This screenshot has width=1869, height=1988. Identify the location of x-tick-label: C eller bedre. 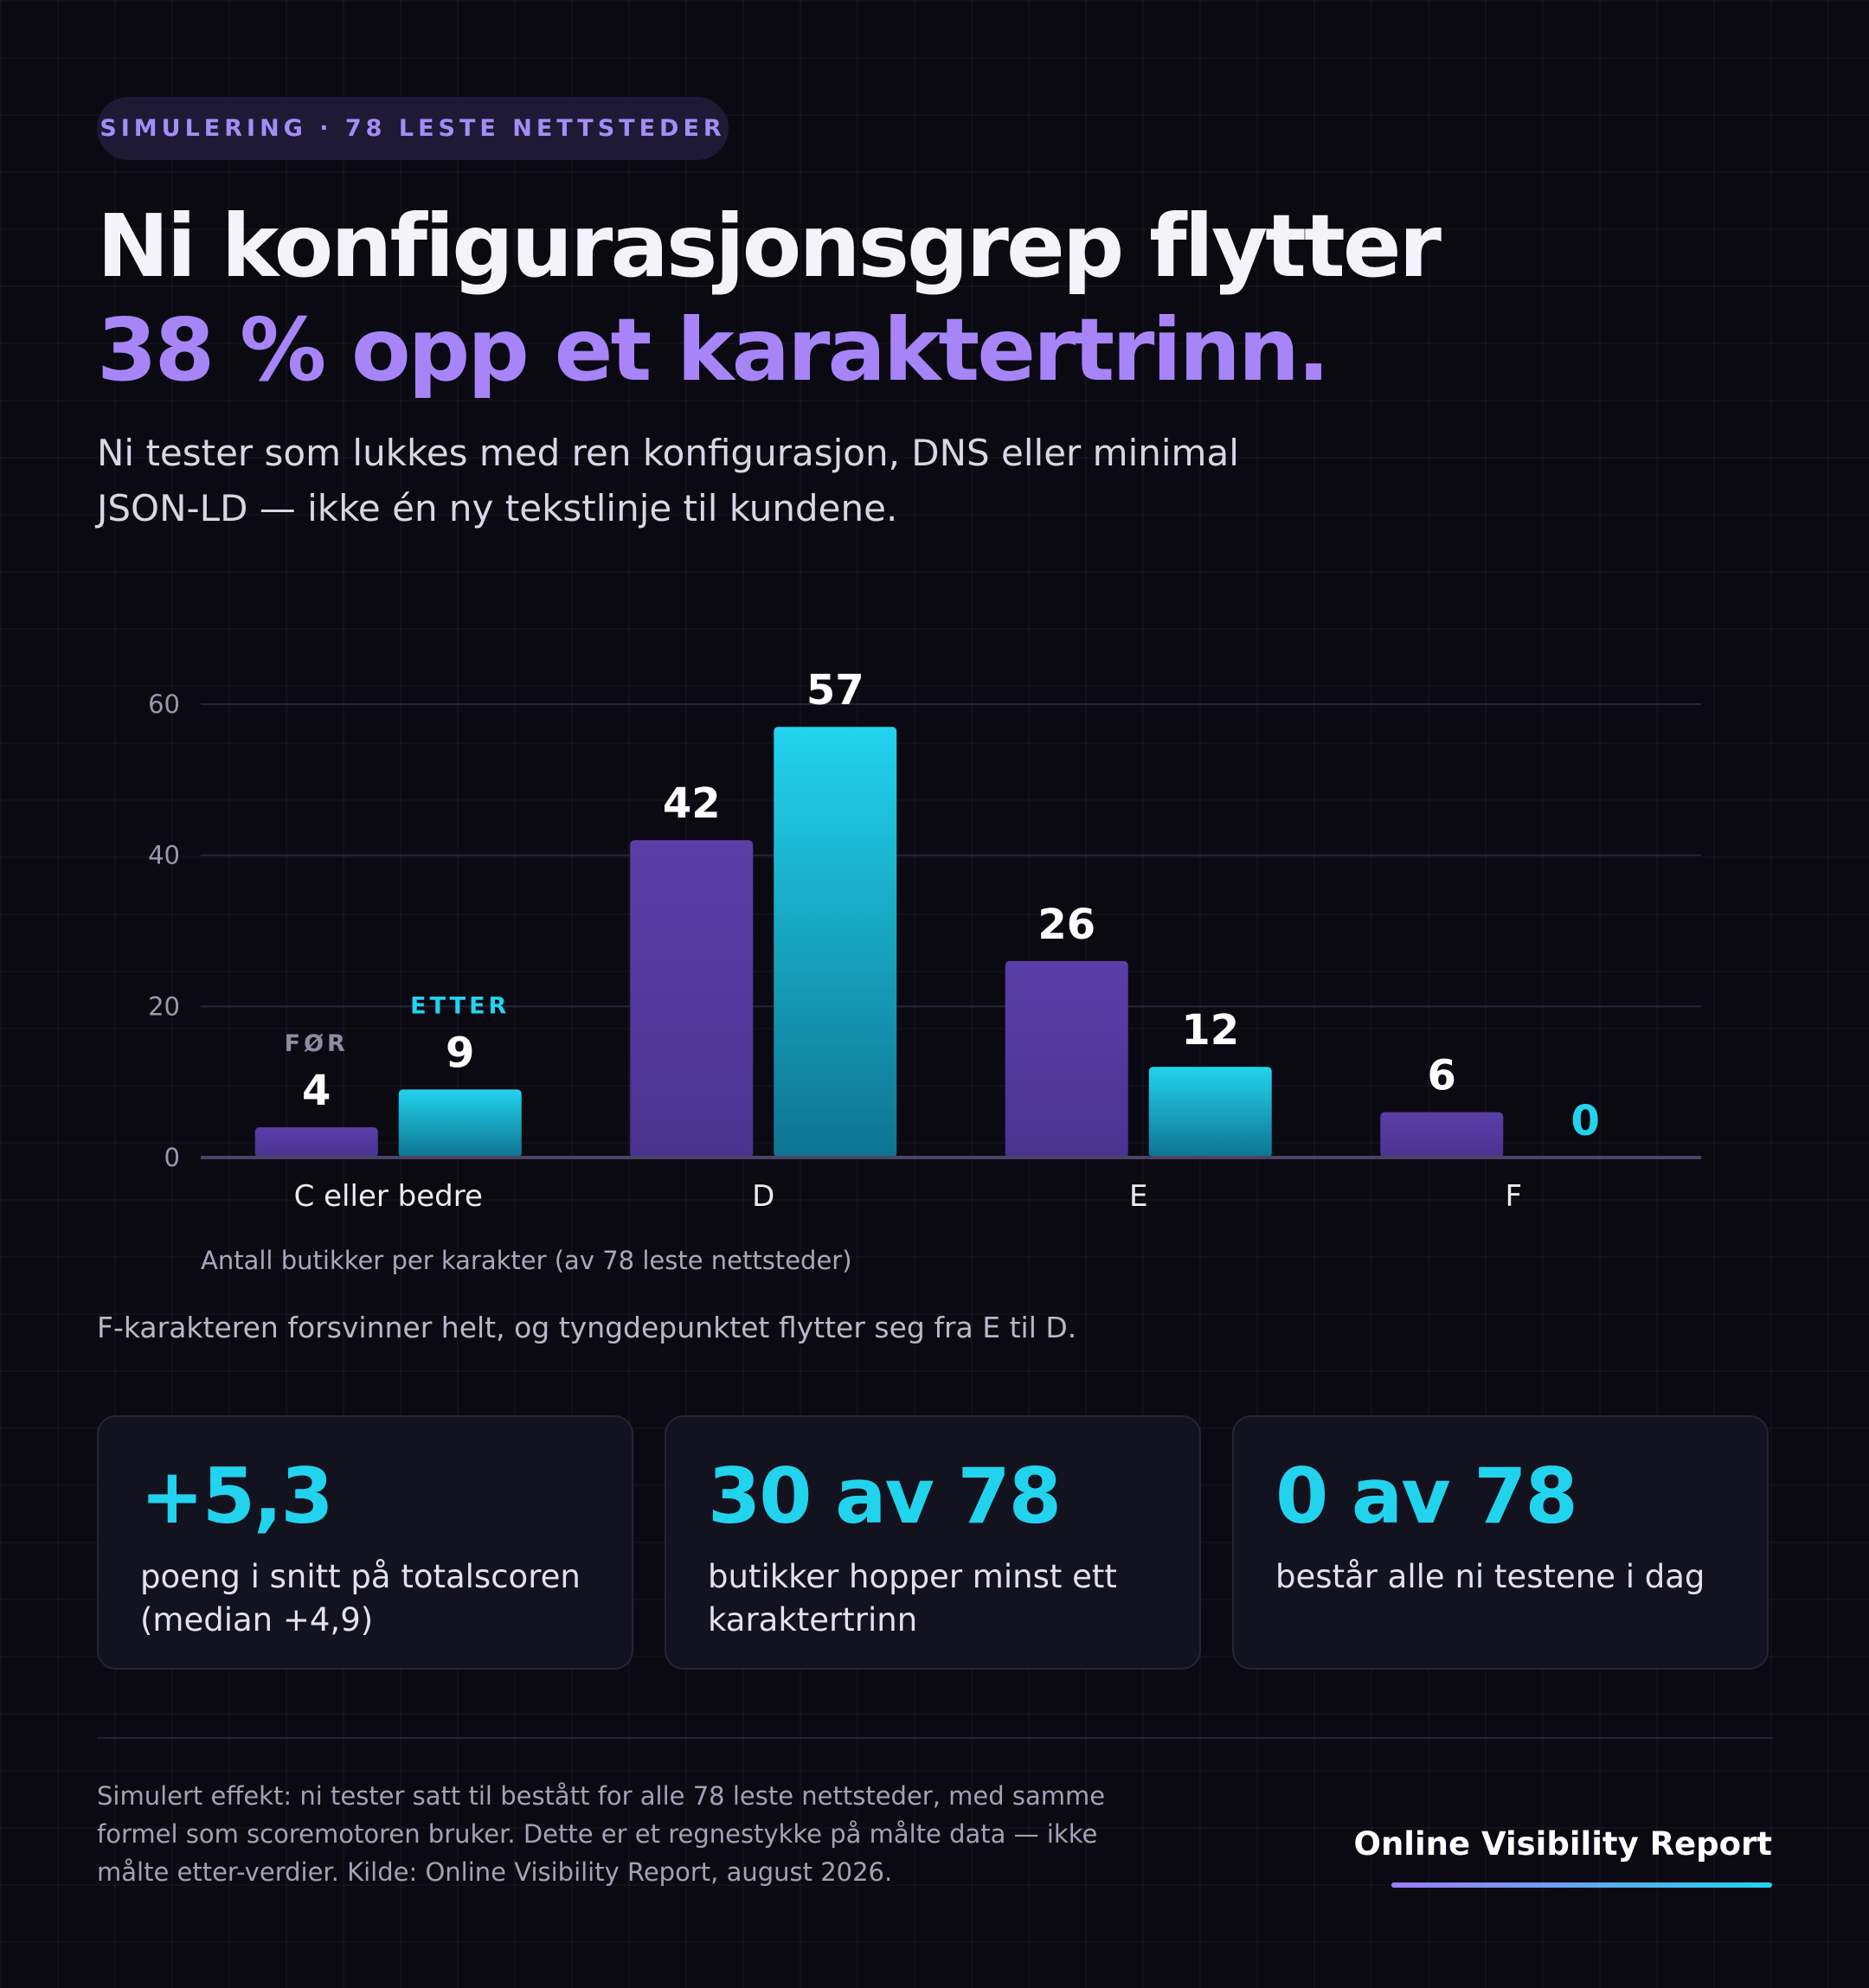
(388, 1196).